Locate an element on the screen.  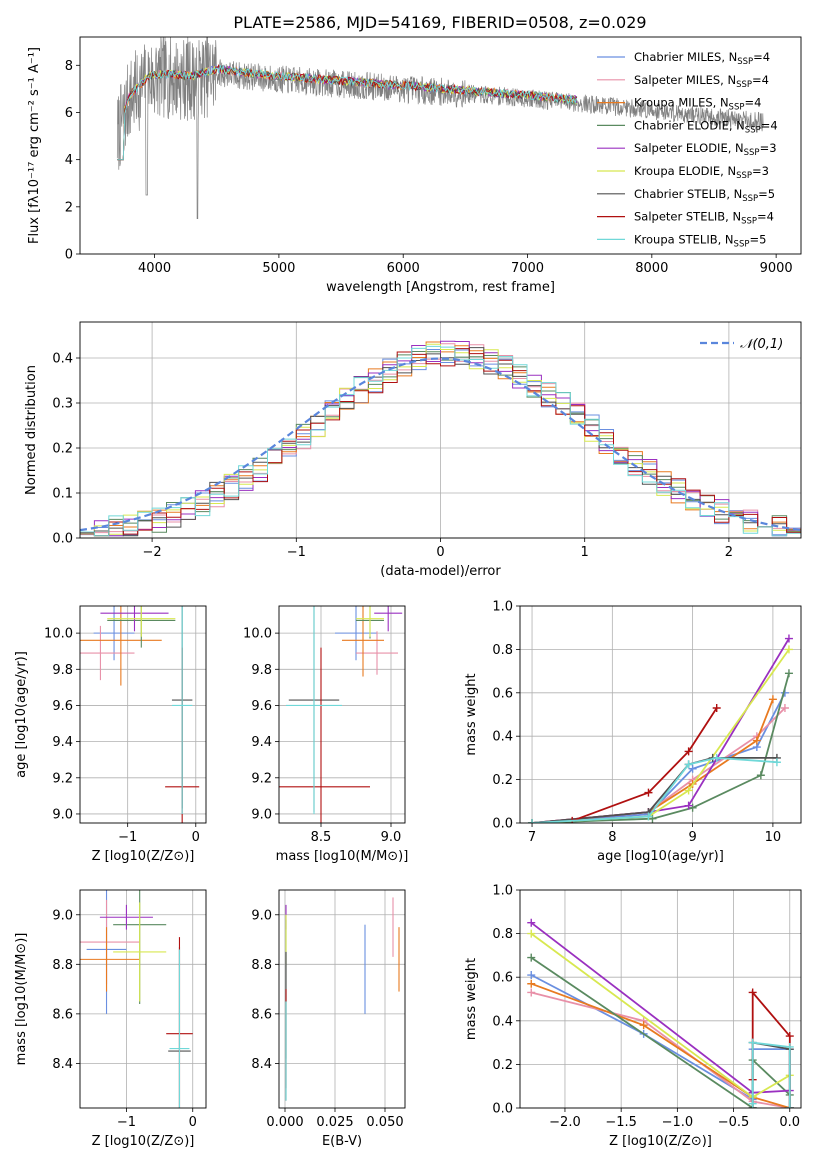
x-tick-label: −2.0 is located at coordinates (565, 1122).